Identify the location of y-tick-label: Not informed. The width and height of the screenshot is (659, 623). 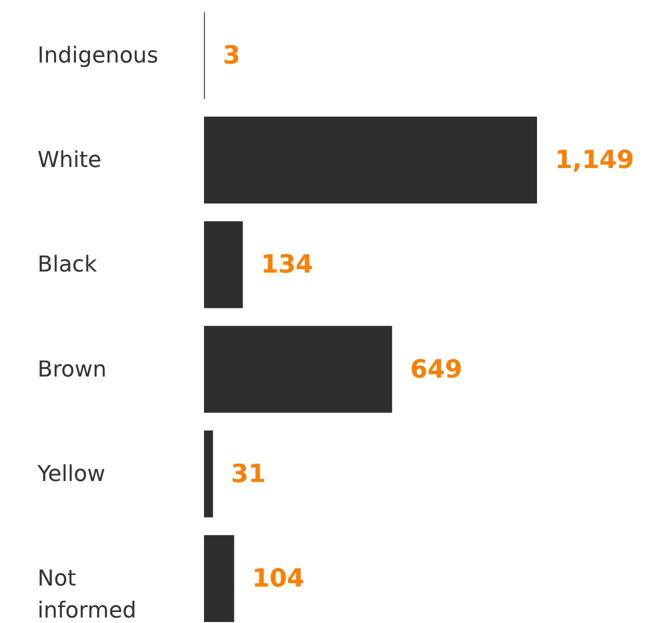
(87, 594).